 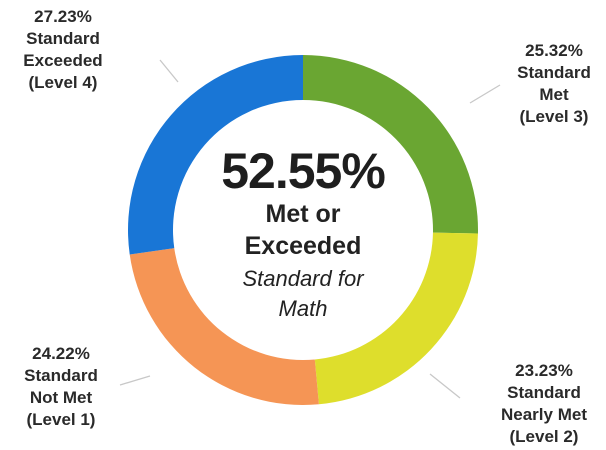 I want to click on slice-label-nearly-met: 23.23% Standard Nearly Met (Level 2), so click(x=544, y=404).